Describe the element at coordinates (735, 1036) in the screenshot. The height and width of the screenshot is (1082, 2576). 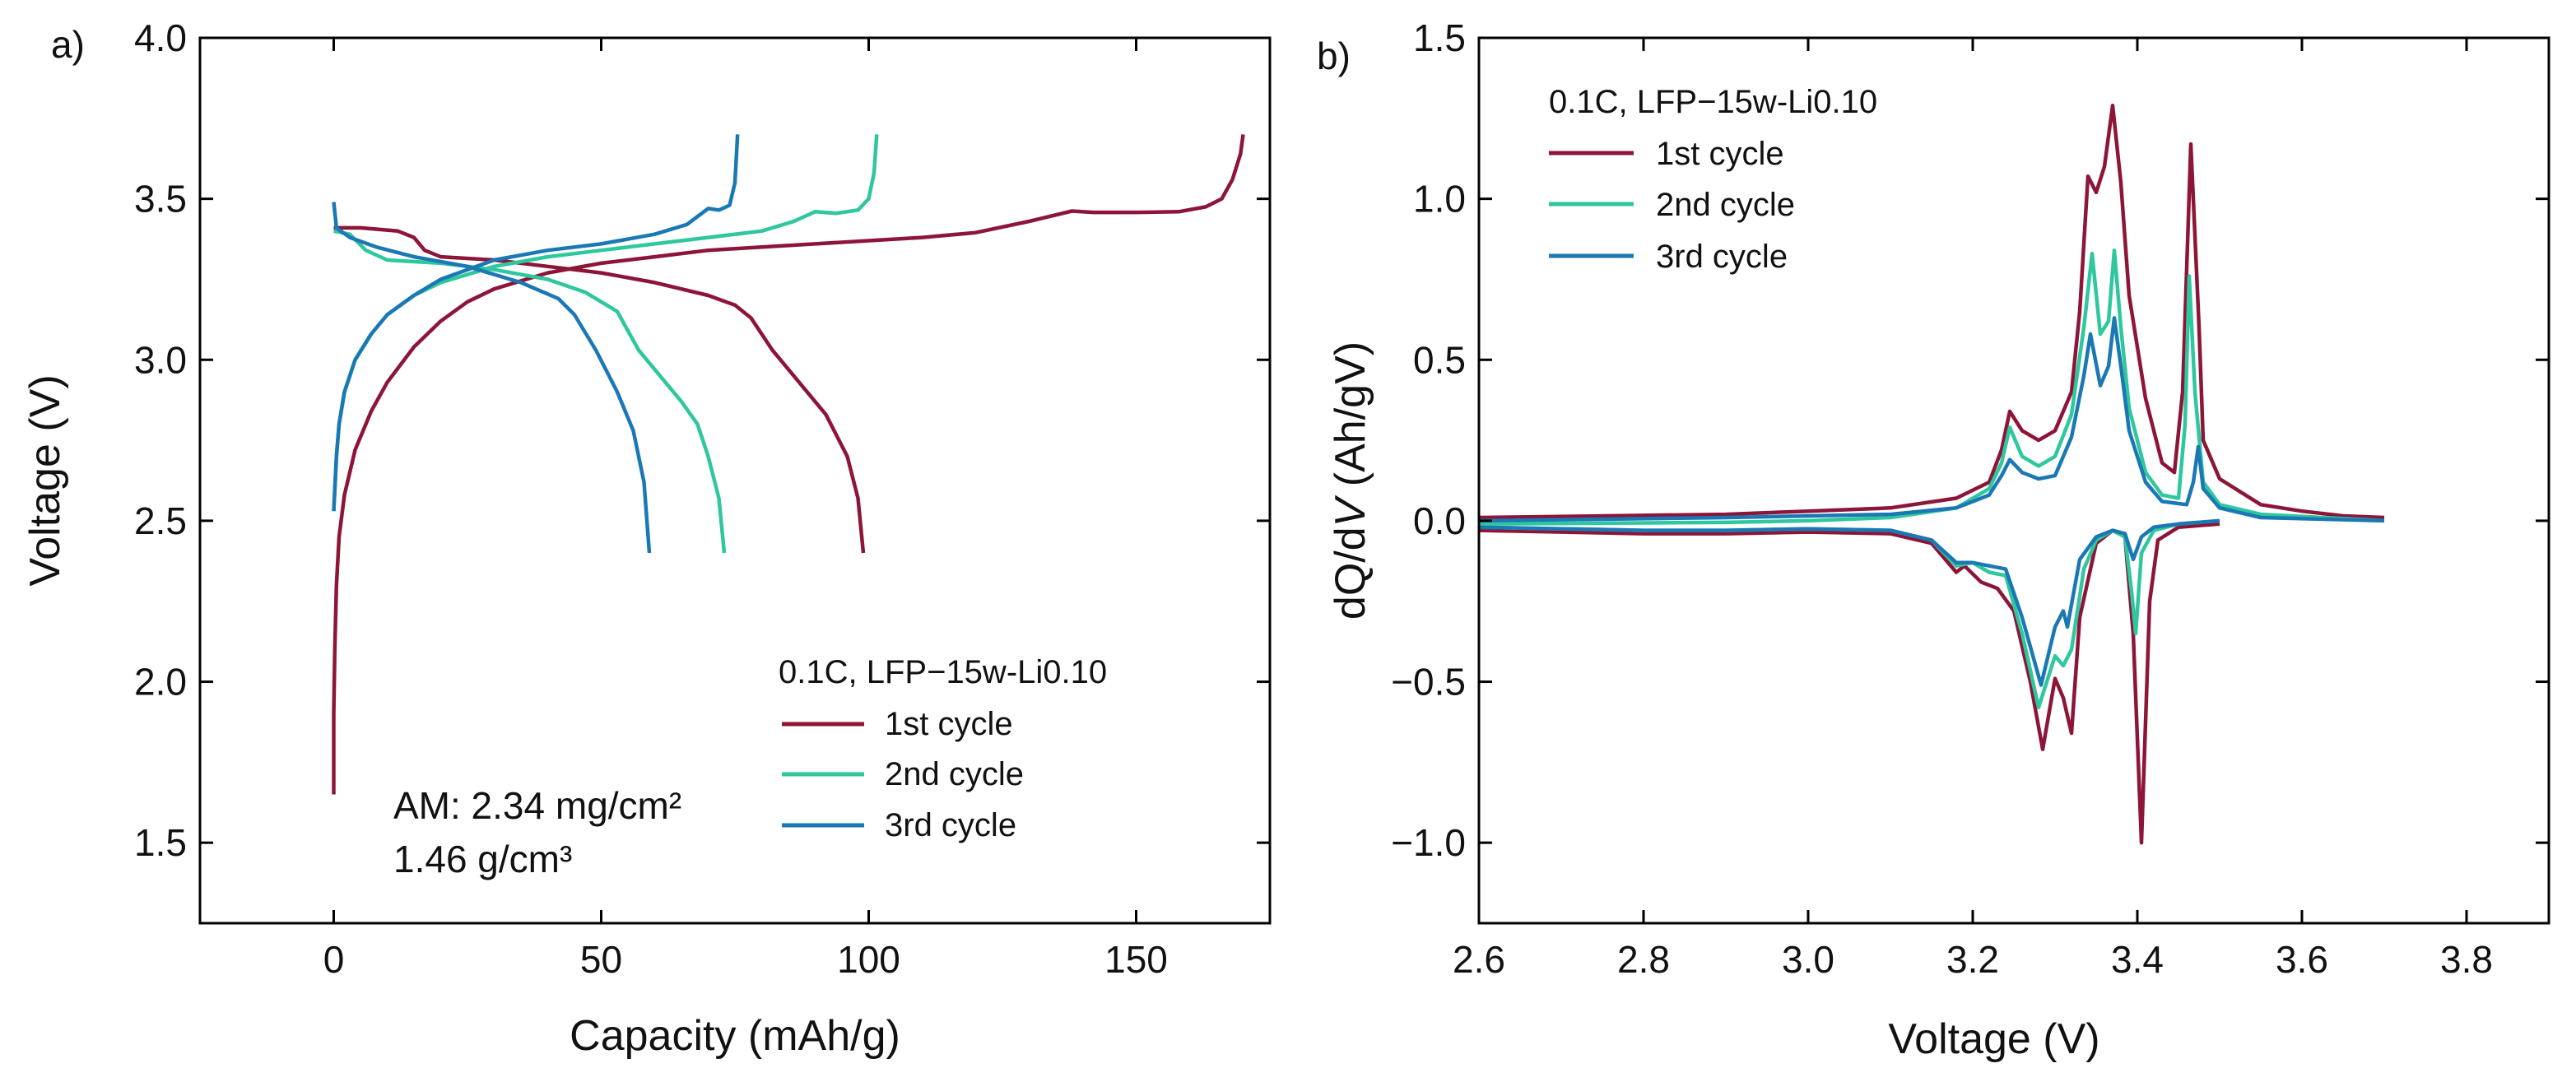
I see `panel-a-x-axis-label: Capacity (mAh/g)` at that location.